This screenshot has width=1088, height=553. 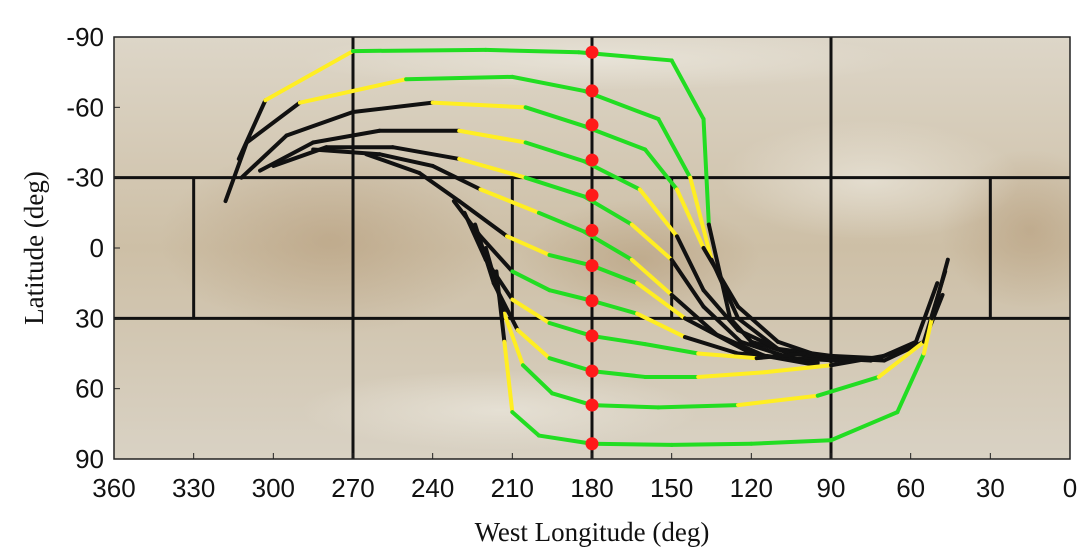 What do you see at coordinates (34, 248) in the screenshot?
I see `y-axis-title: Latitude (deg)` at bounding box center [34, 248].